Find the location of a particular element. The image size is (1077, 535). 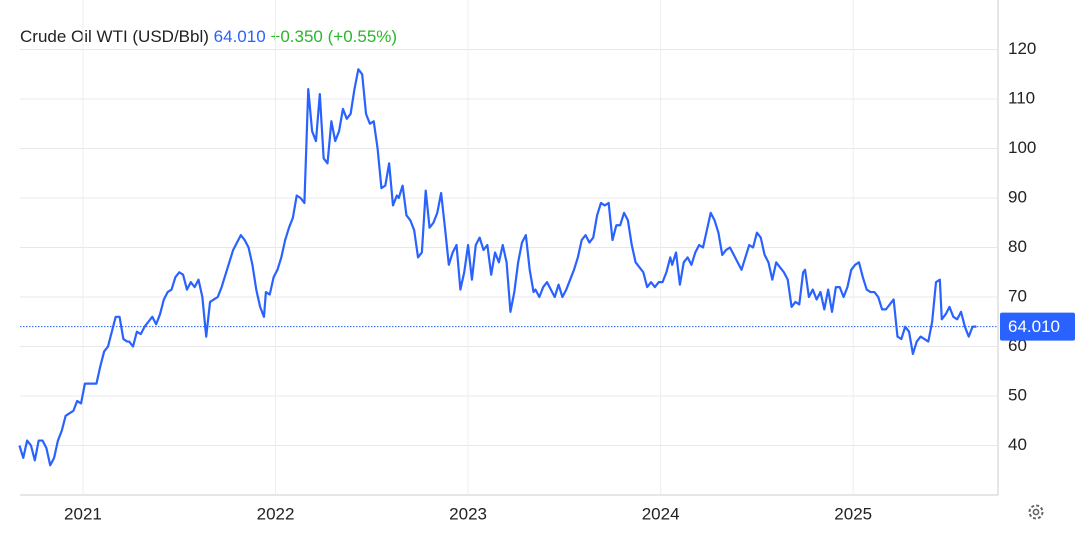

x-tick-label: 2023 is located at coordinates (468, 513).